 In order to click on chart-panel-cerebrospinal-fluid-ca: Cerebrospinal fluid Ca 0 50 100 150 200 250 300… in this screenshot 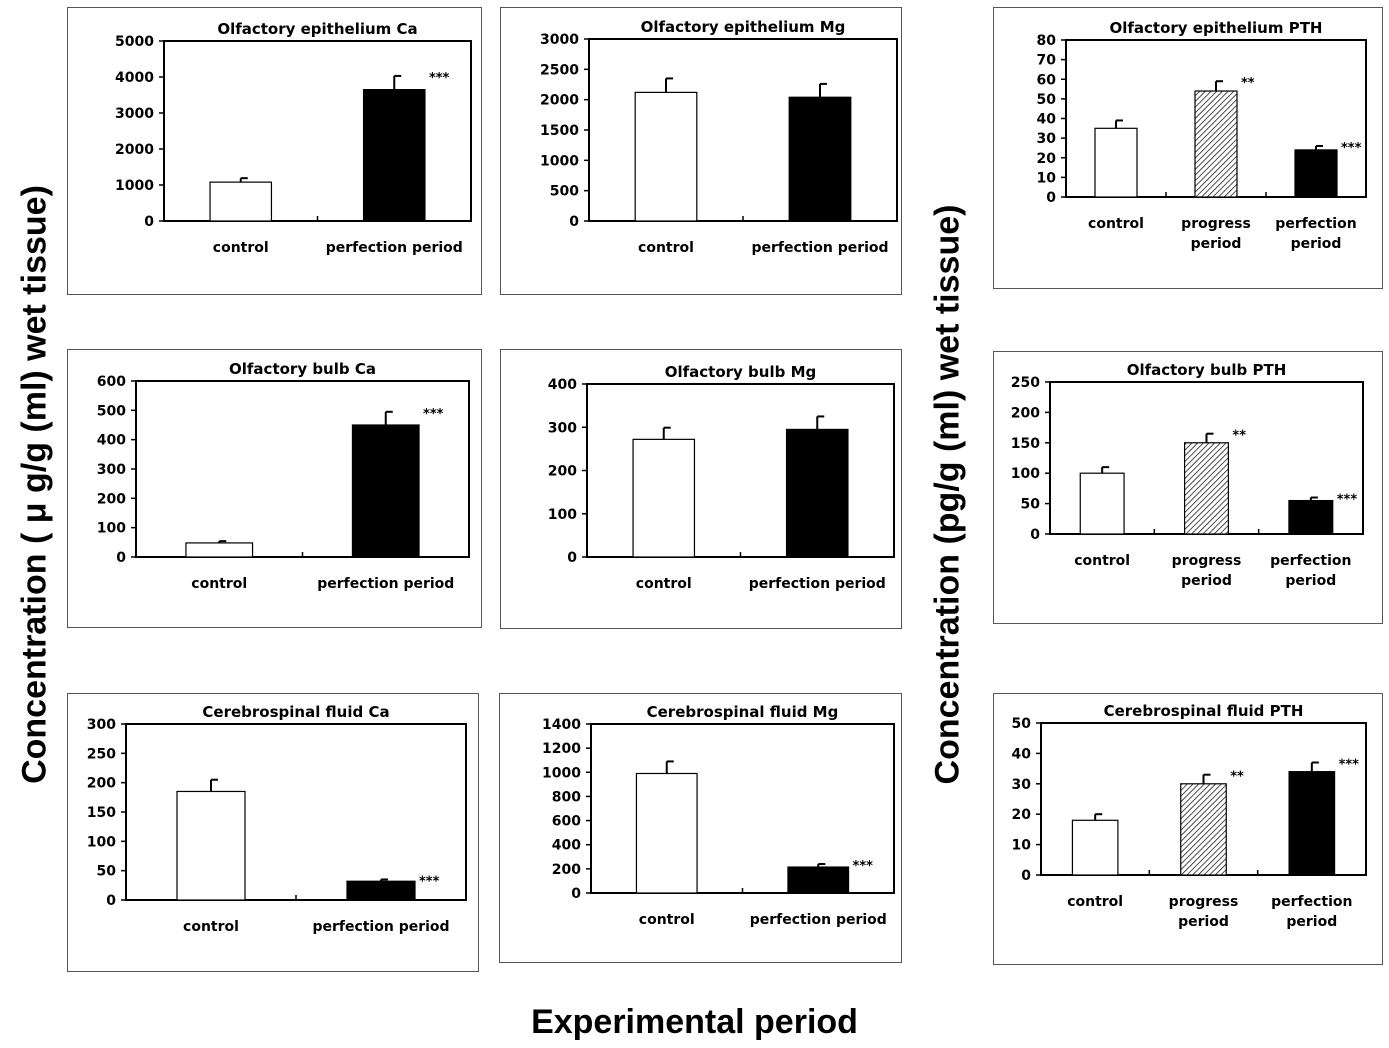, I will do `click(273, 832)`.